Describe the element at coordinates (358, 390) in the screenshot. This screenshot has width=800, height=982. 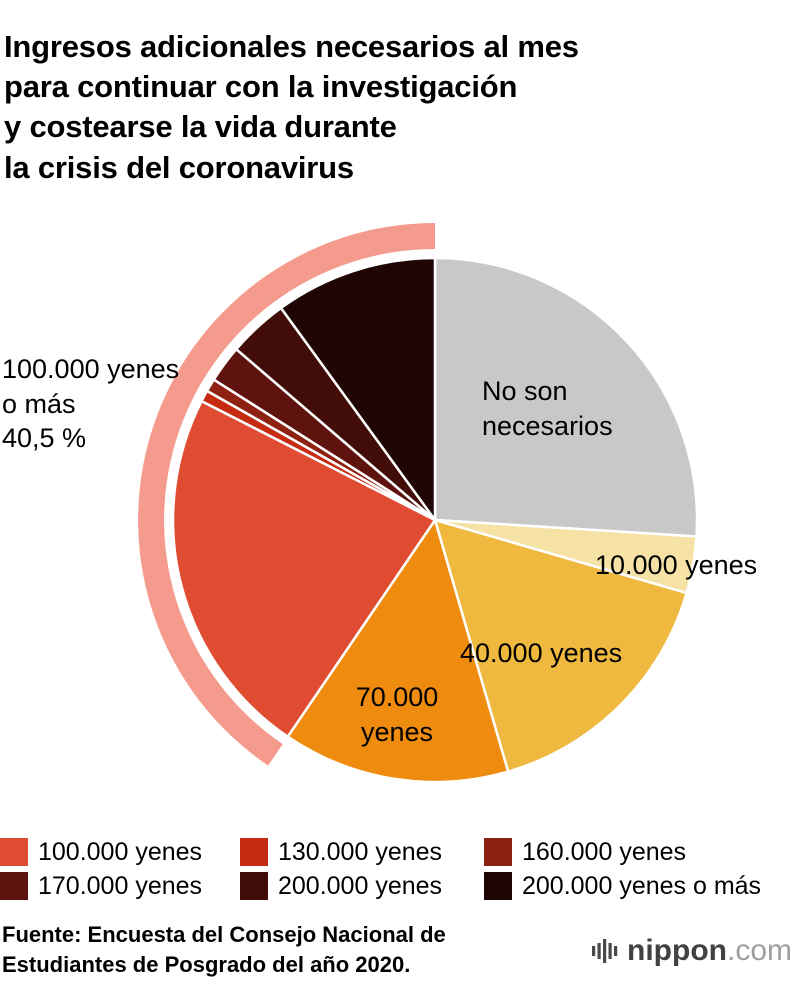
I see `pie-slice-200-000-yenes-o-m-s` at that location.